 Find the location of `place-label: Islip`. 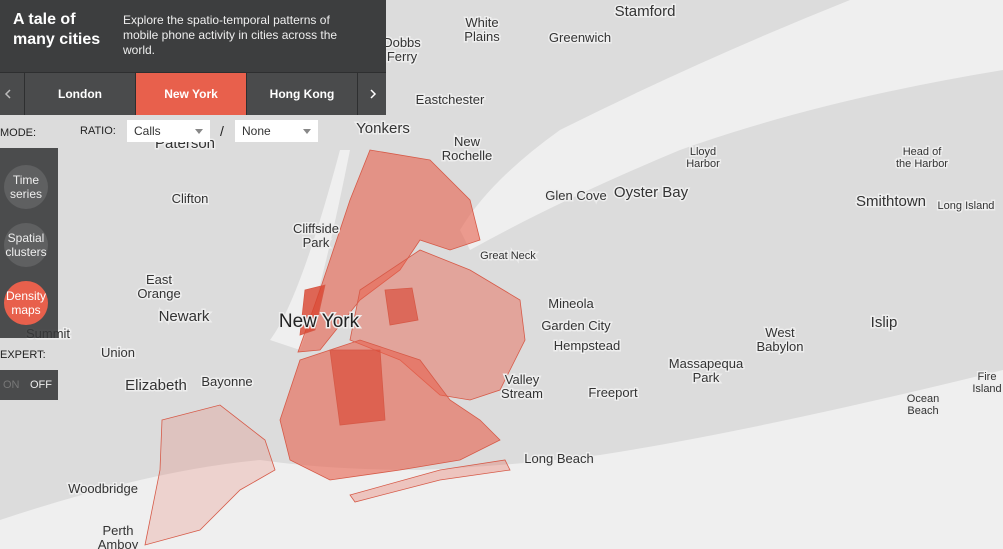

place-label: Islip is located at coordinates (884, 322).